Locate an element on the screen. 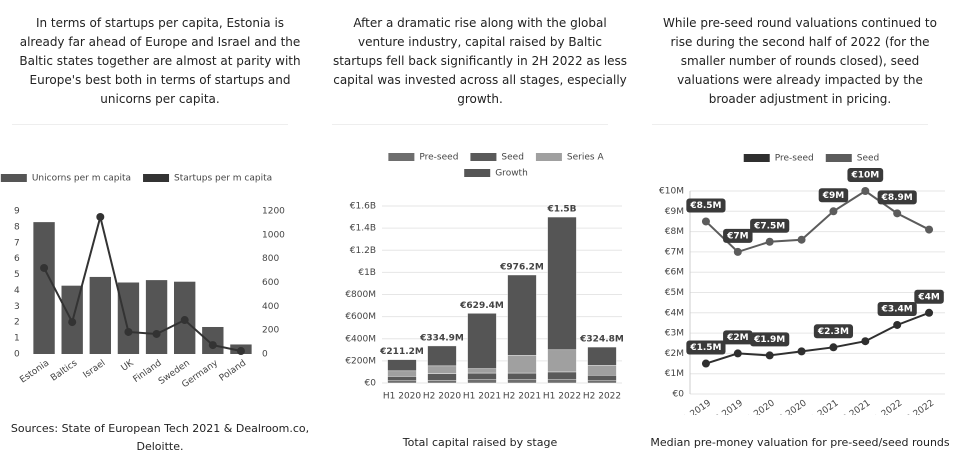 The height and width of the screenshot is (460, 960). value-label-text: €8.9M is located at coordinates (897, 198).